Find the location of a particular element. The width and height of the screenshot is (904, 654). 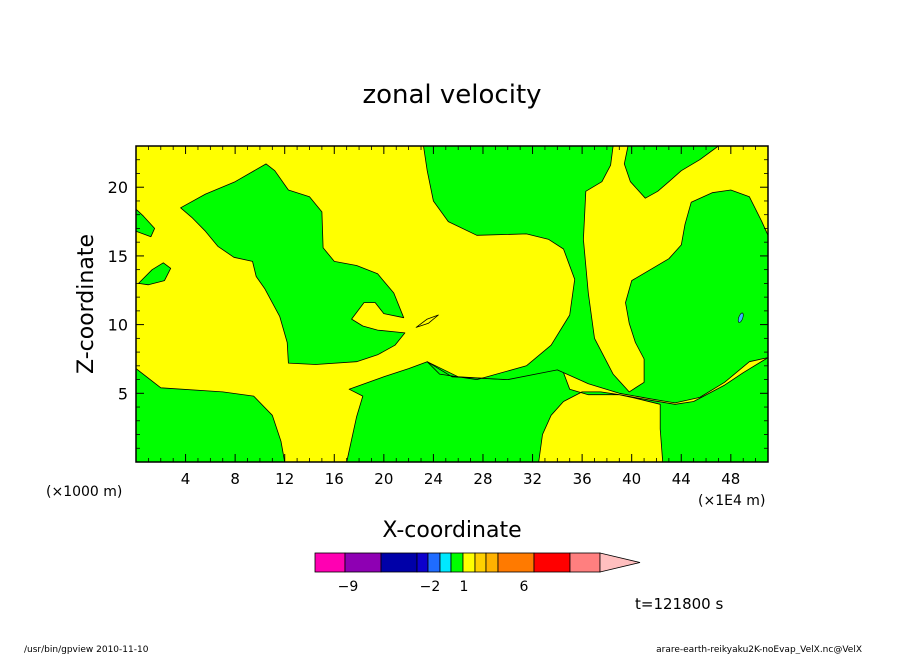

x-tick-label: 48 is located at coordinates (730, 479).